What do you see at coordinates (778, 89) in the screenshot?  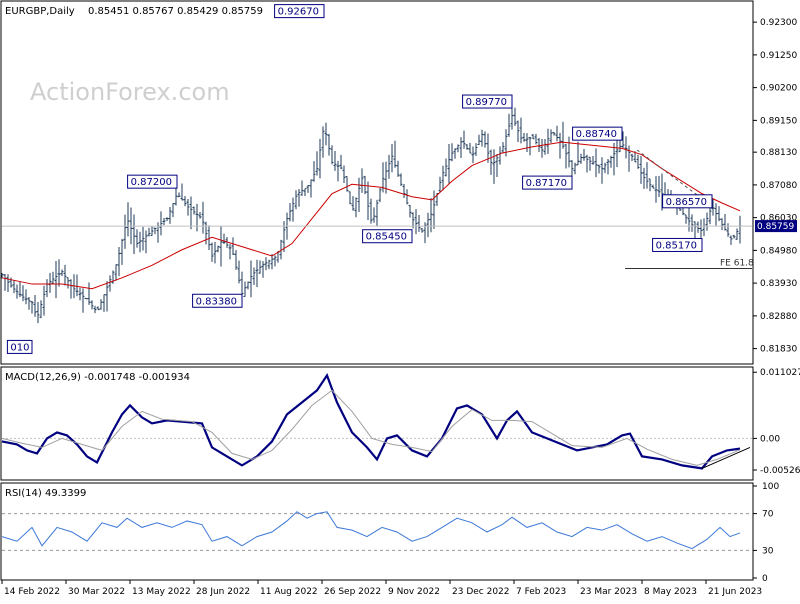 I see `price-y-tick-label: 0.90200` at bounding box center [778, 89].